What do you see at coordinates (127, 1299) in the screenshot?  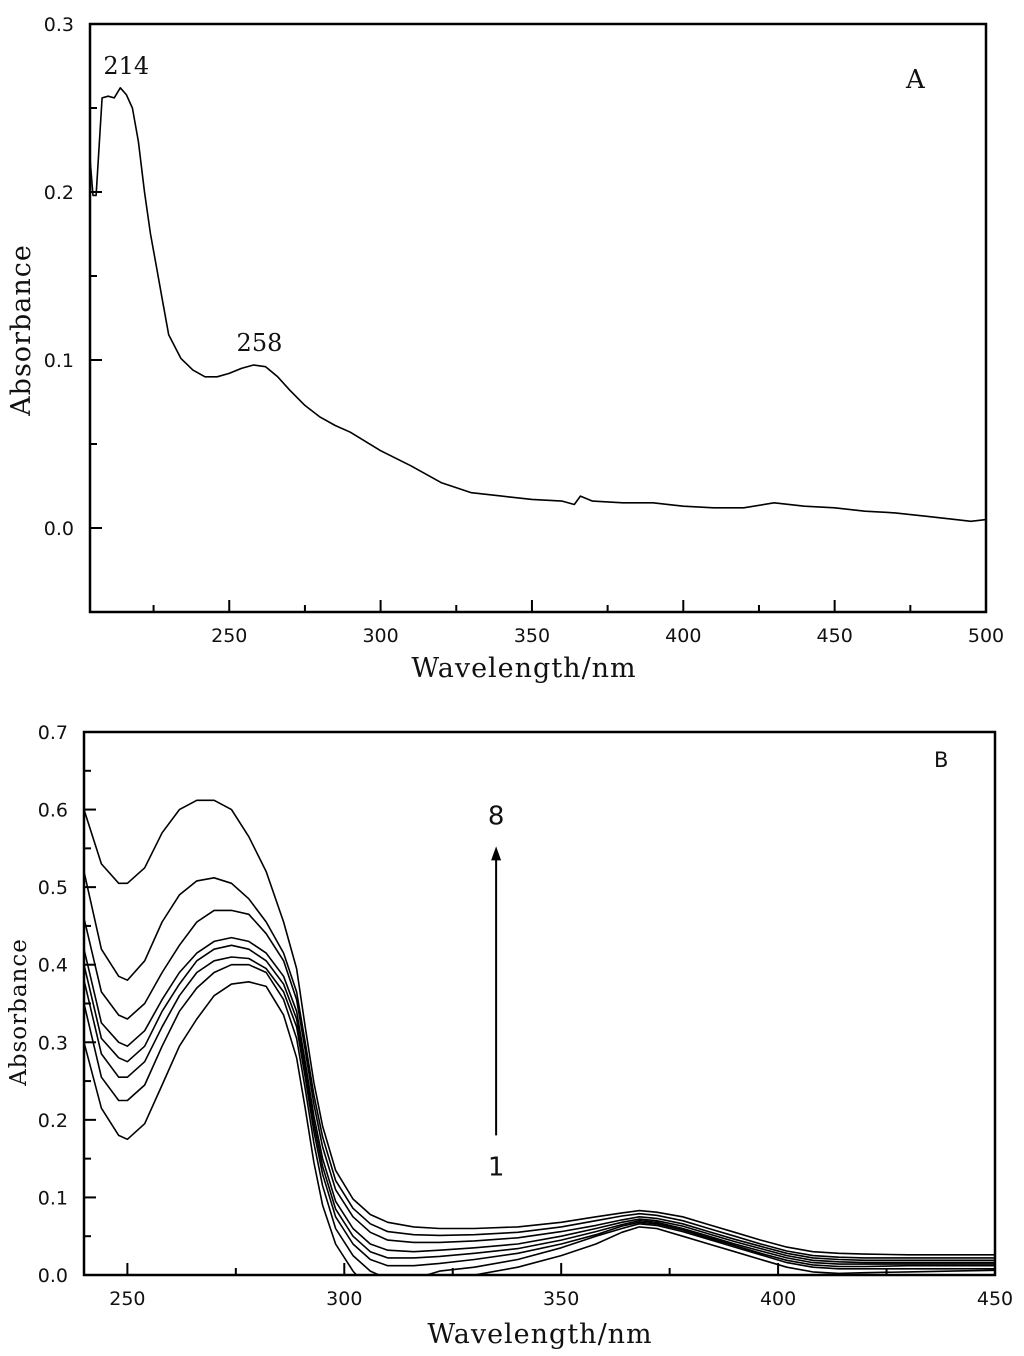 I see `panel-b-x-tick-label: 250` at bounding box center [127, 1299].